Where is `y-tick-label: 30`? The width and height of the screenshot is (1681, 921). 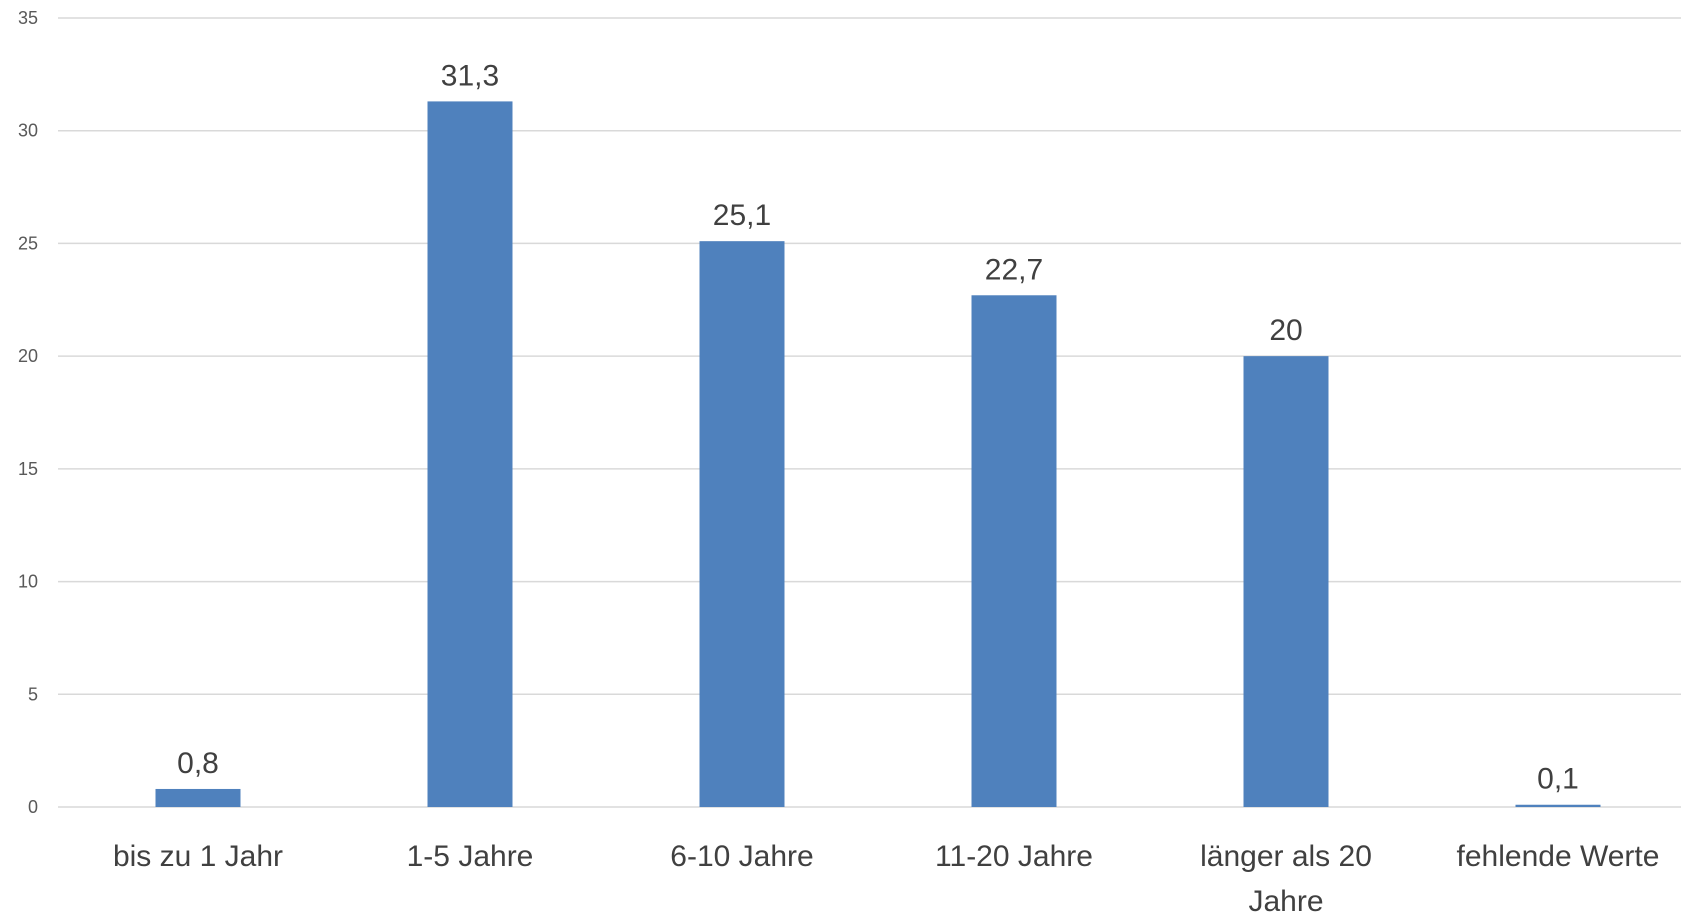 y-tick-label: 30 is located at coordinates (28, 131).